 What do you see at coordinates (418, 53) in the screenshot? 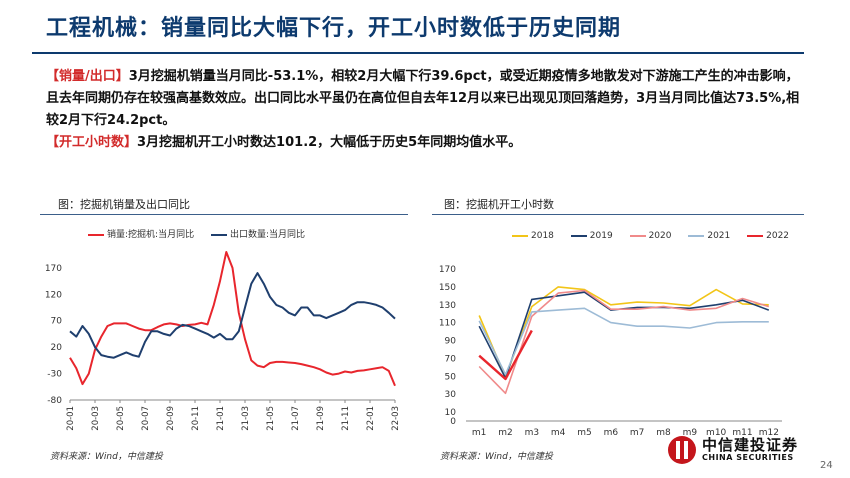
I see `title-rule` at bounding box center [418, 53].